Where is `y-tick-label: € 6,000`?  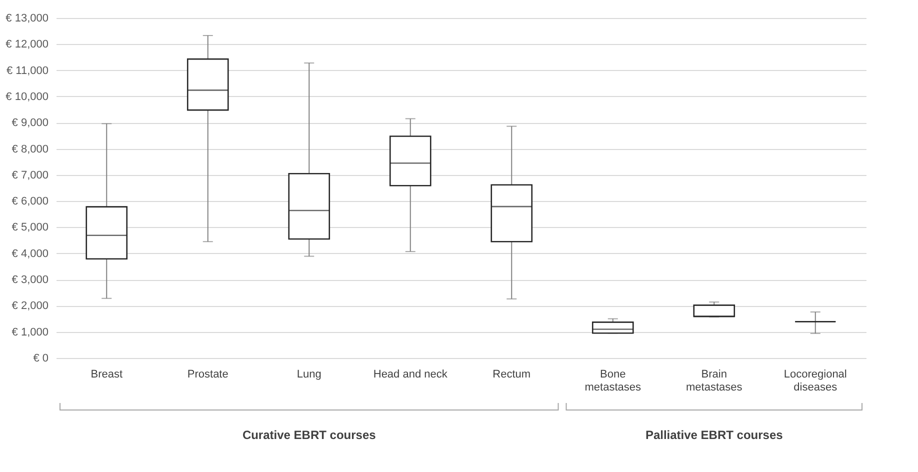 y-tick-label: € 6,000 is located at coordinates (30, 202).